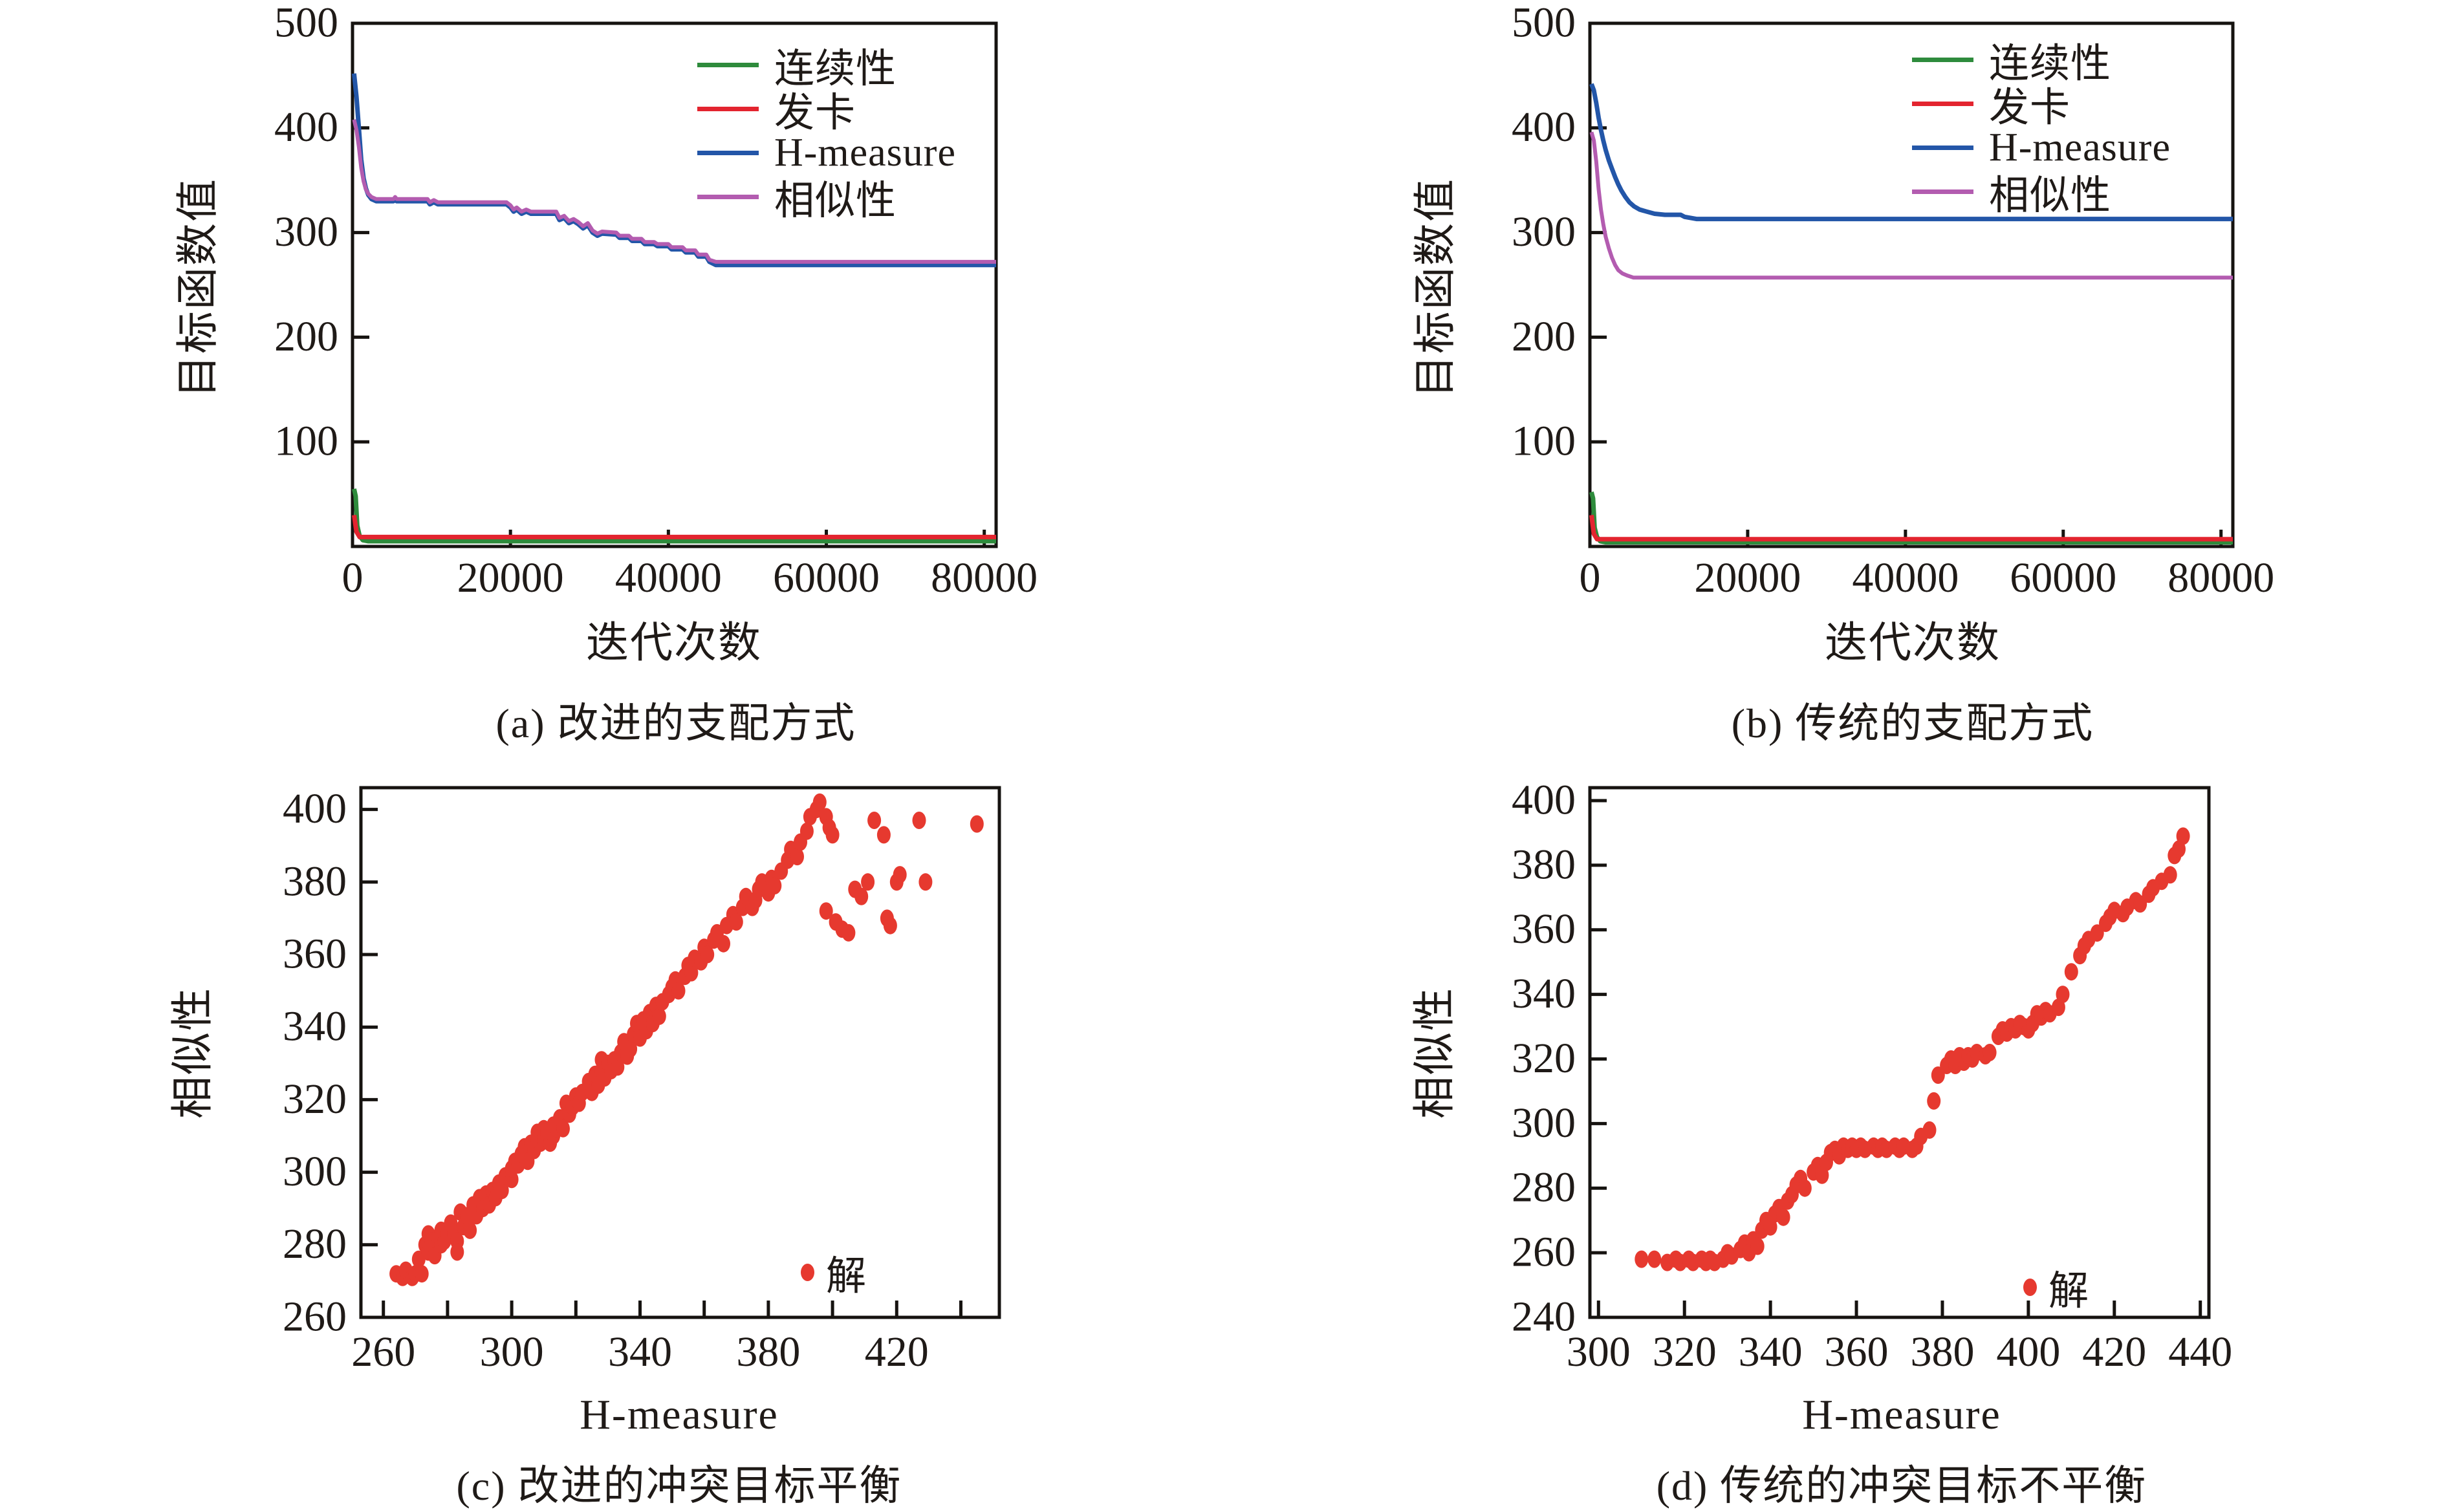  I want to click on chart-d-legend: 解, so click(2056, 1287).